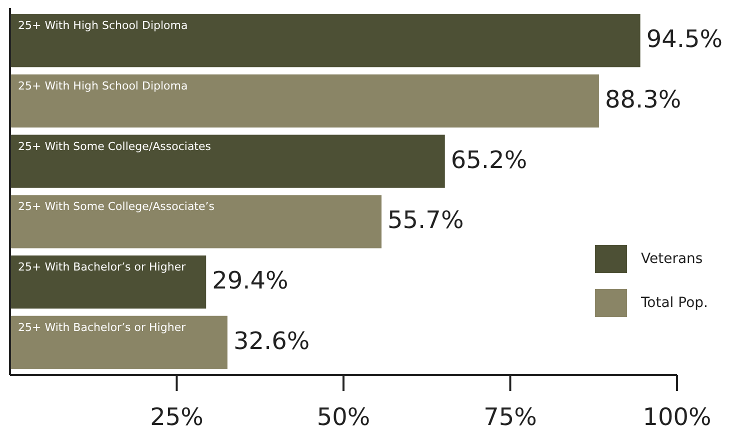 This screenshot has width=752, height=443. What do you see at coordinates (116, 207) in the screenshot?
I see `y-tick-label: 25+ With Some College/Associate’s` at bounding box center [116, 207].